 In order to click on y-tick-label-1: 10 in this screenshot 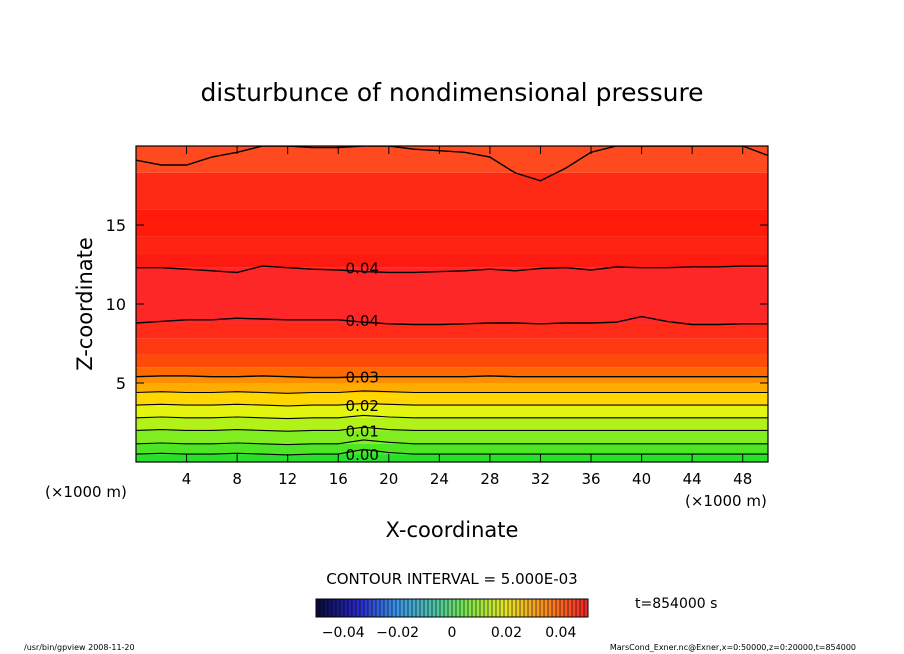, I will do `click(116, 304)`.